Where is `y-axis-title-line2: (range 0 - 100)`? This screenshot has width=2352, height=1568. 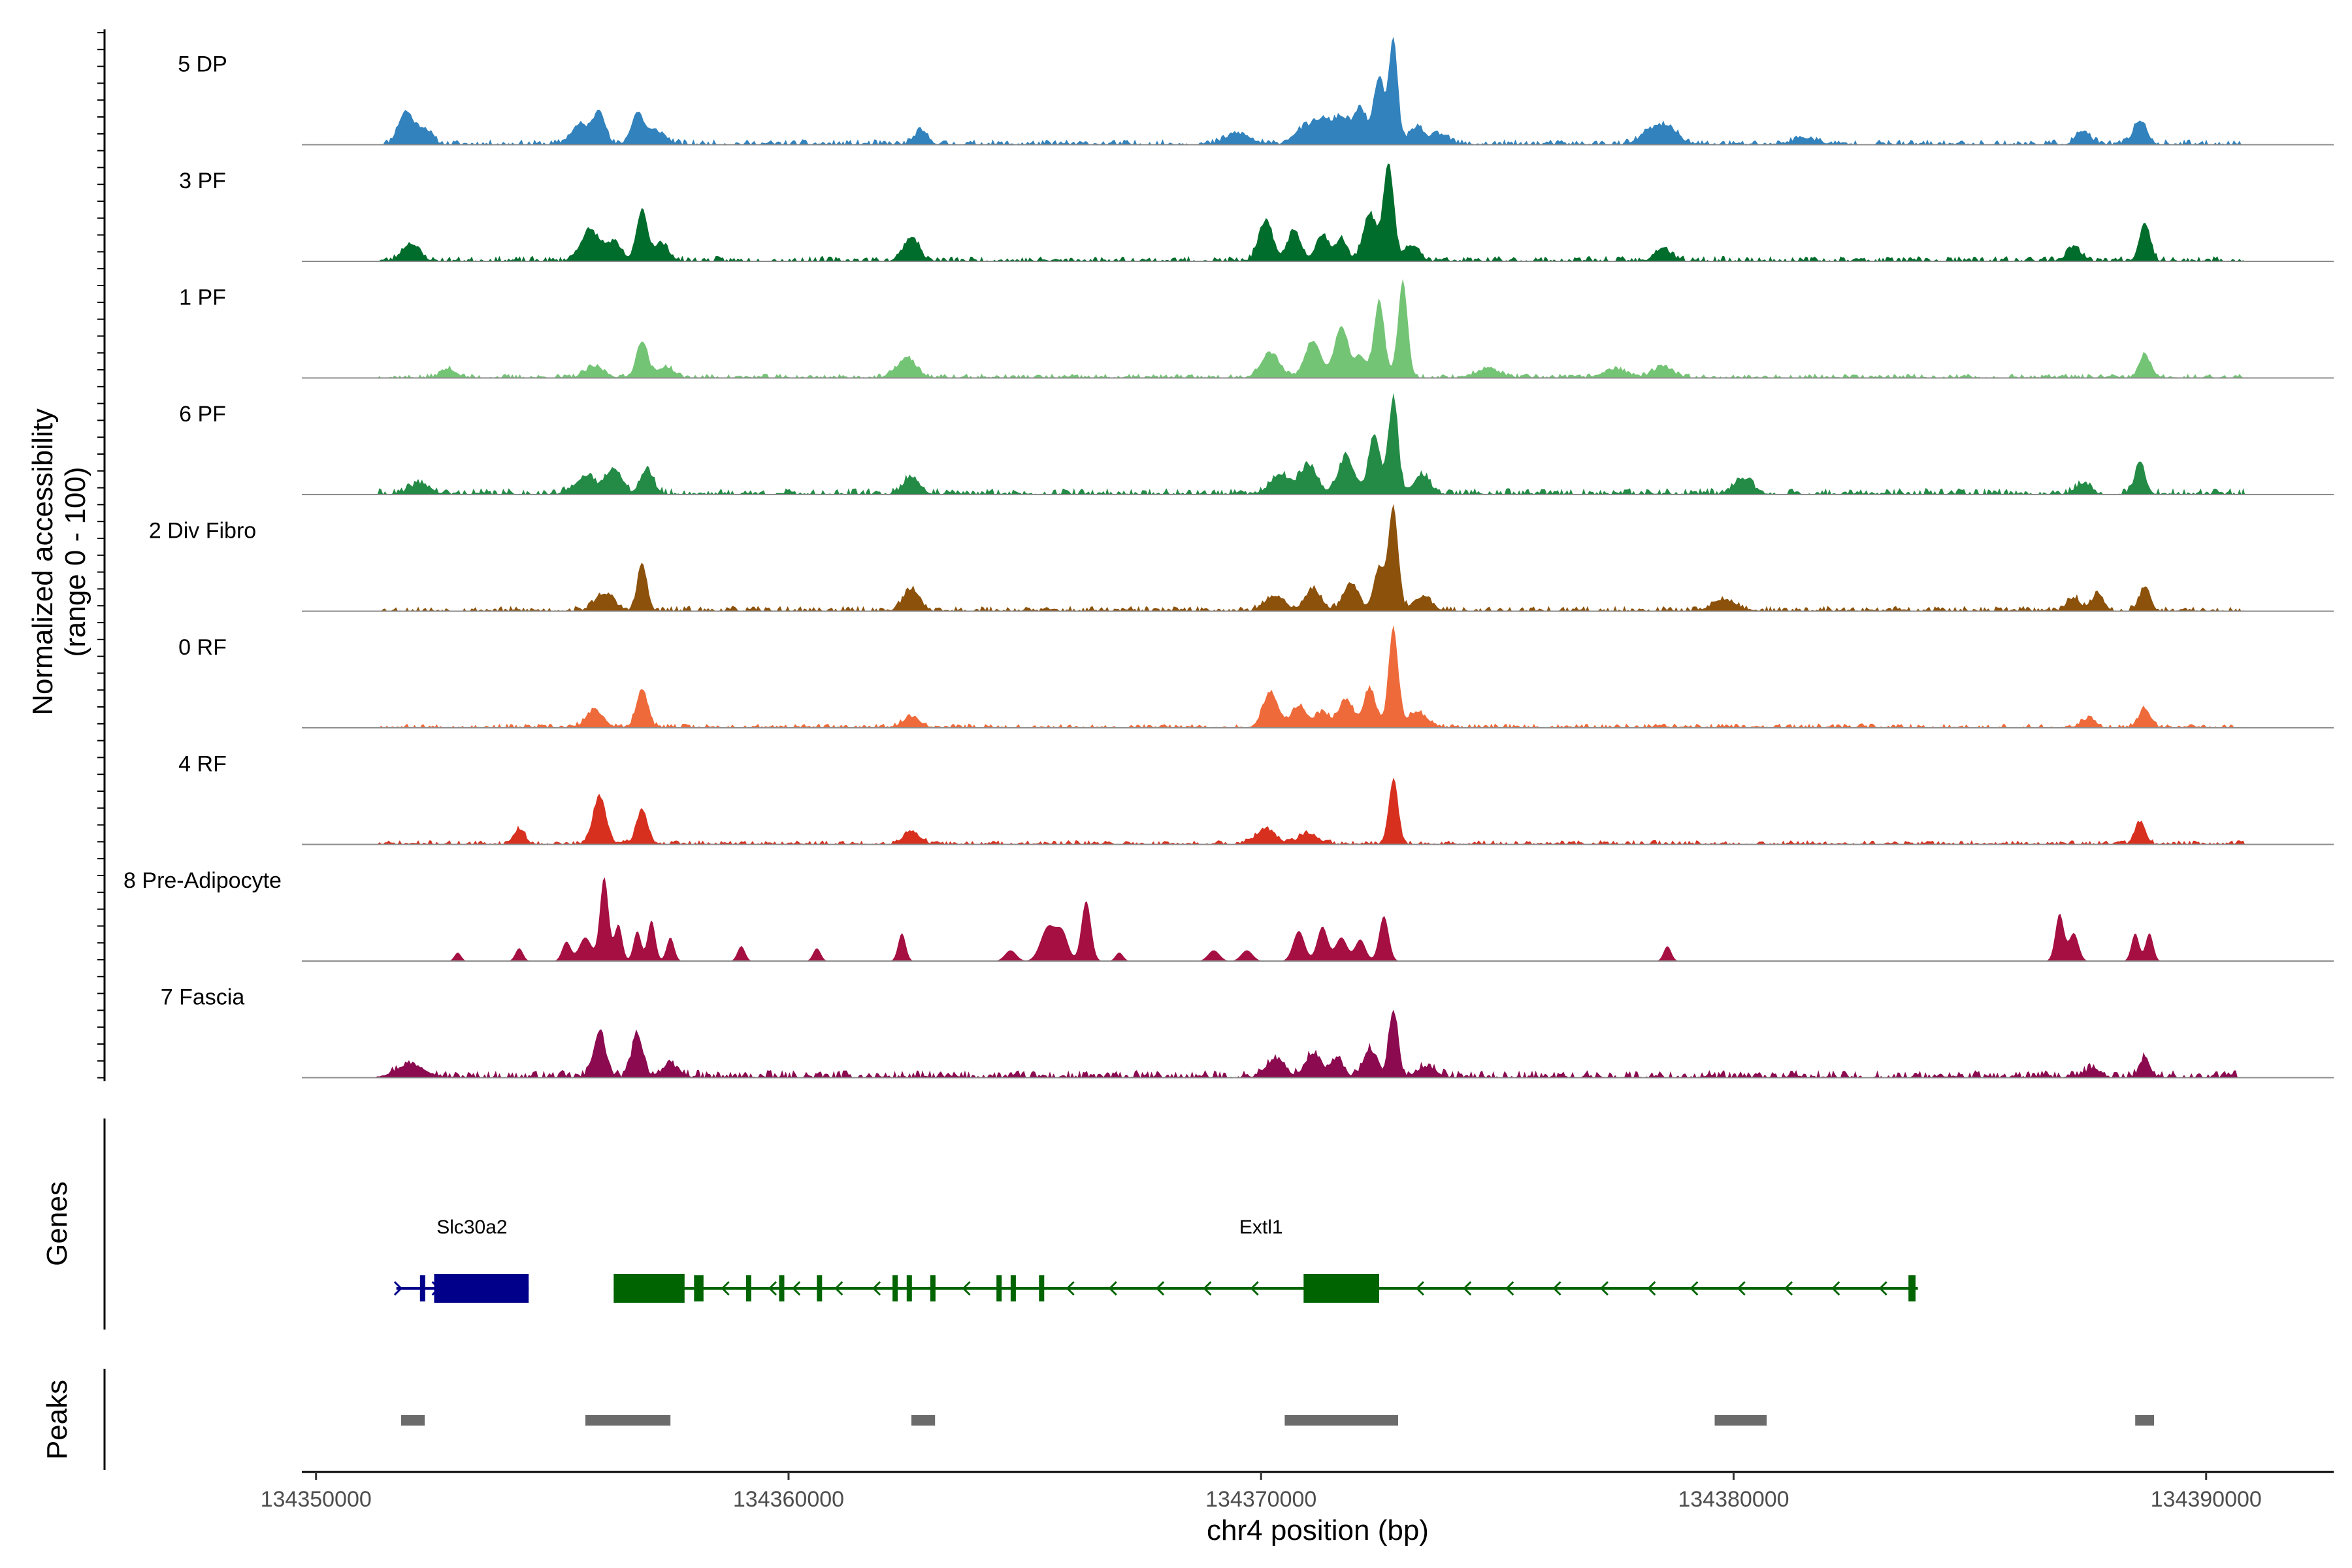
y-axis-title-line2: (range 0 - 100) is located at coordinates (75, 561).